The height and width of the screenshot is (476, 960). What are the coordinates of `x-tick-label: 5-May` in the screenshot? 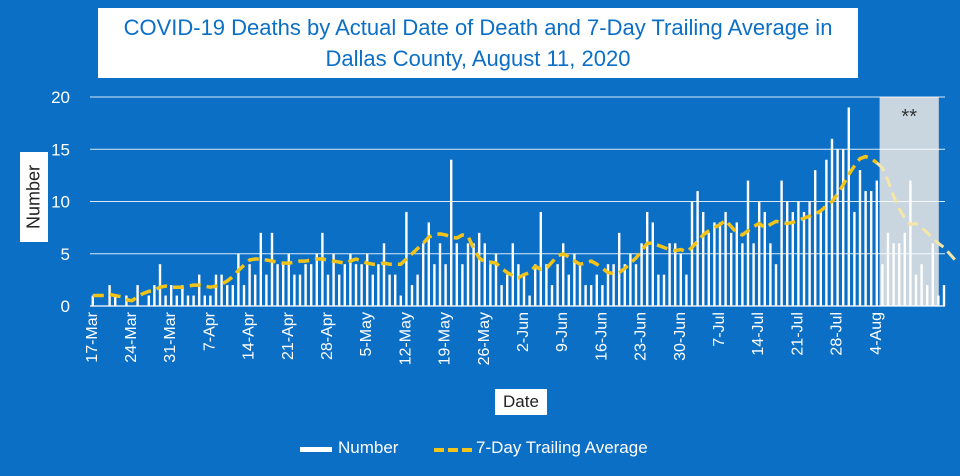 It's located at (366, 334).